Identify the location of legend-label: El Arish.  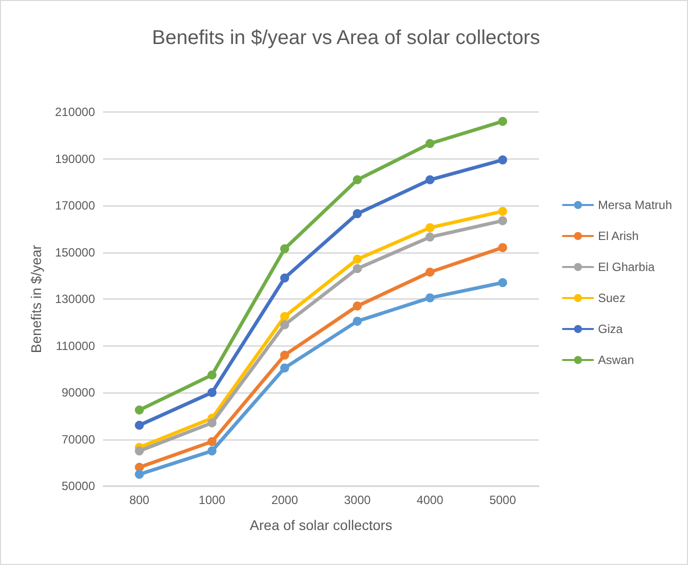
(618, 236).